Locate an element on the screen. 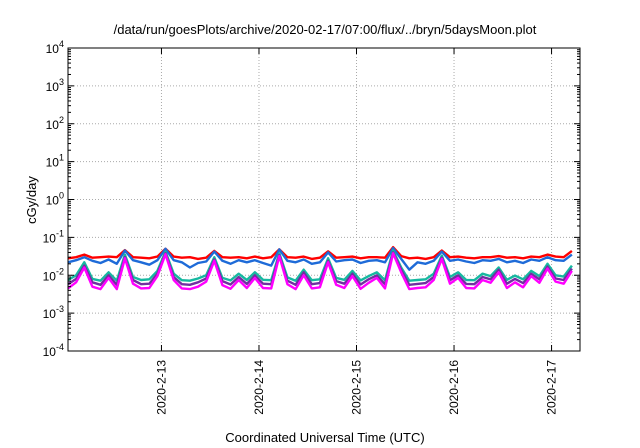 This screenshot has width=640, height=448. y-tick-label: 10¹ is located at coordinates (55, 161).